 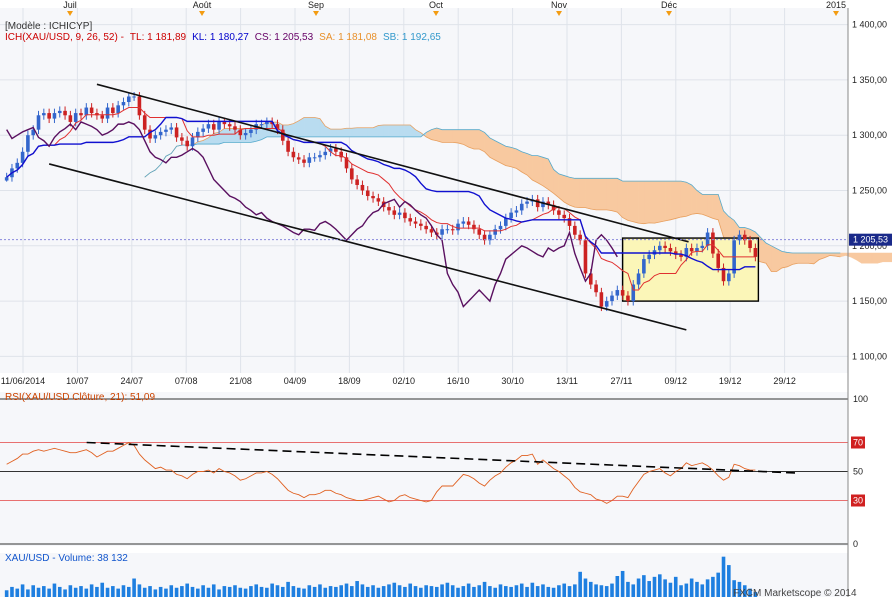 What do you see at coordinates (869, 25) in the screenshot?
I see `price-tick-label: 1 400,00` at bounding box center [869, 25].